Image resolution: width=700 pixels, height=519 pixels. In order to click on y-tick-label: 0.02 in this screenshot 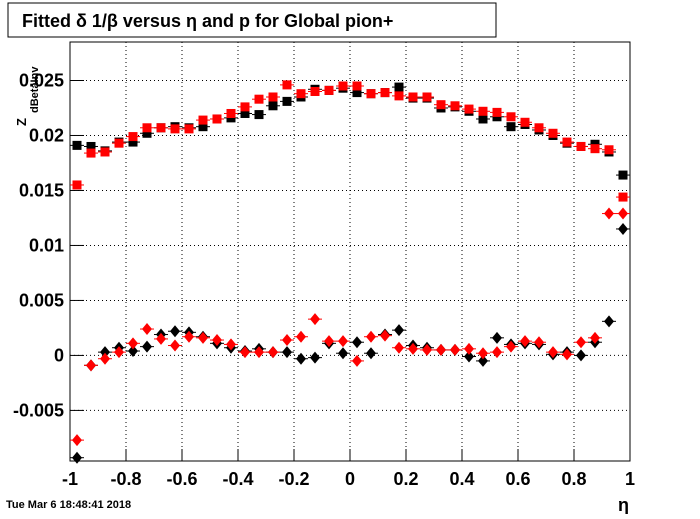, I will do `click(46, 135)`.